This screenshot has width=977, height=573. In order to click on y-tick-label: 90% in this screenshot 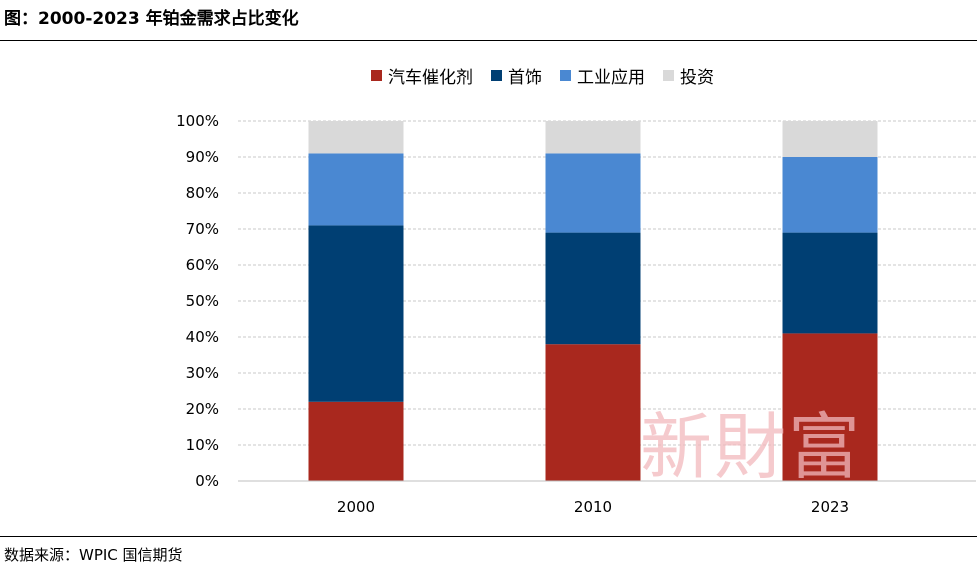, I will do `click(202, 157)`.